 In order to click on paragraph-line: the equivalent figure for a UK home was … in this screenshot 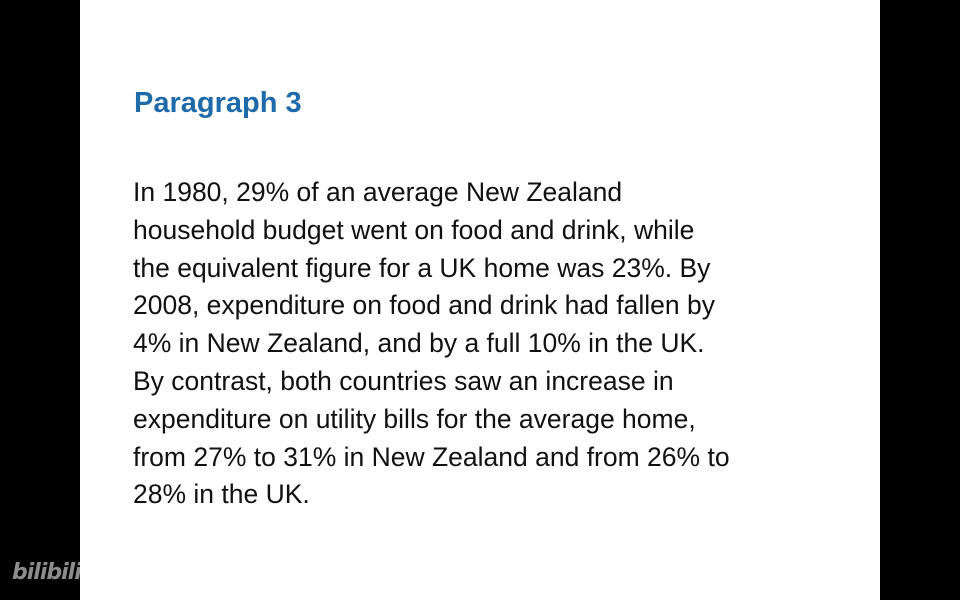, I will do `click(422, 267)`.